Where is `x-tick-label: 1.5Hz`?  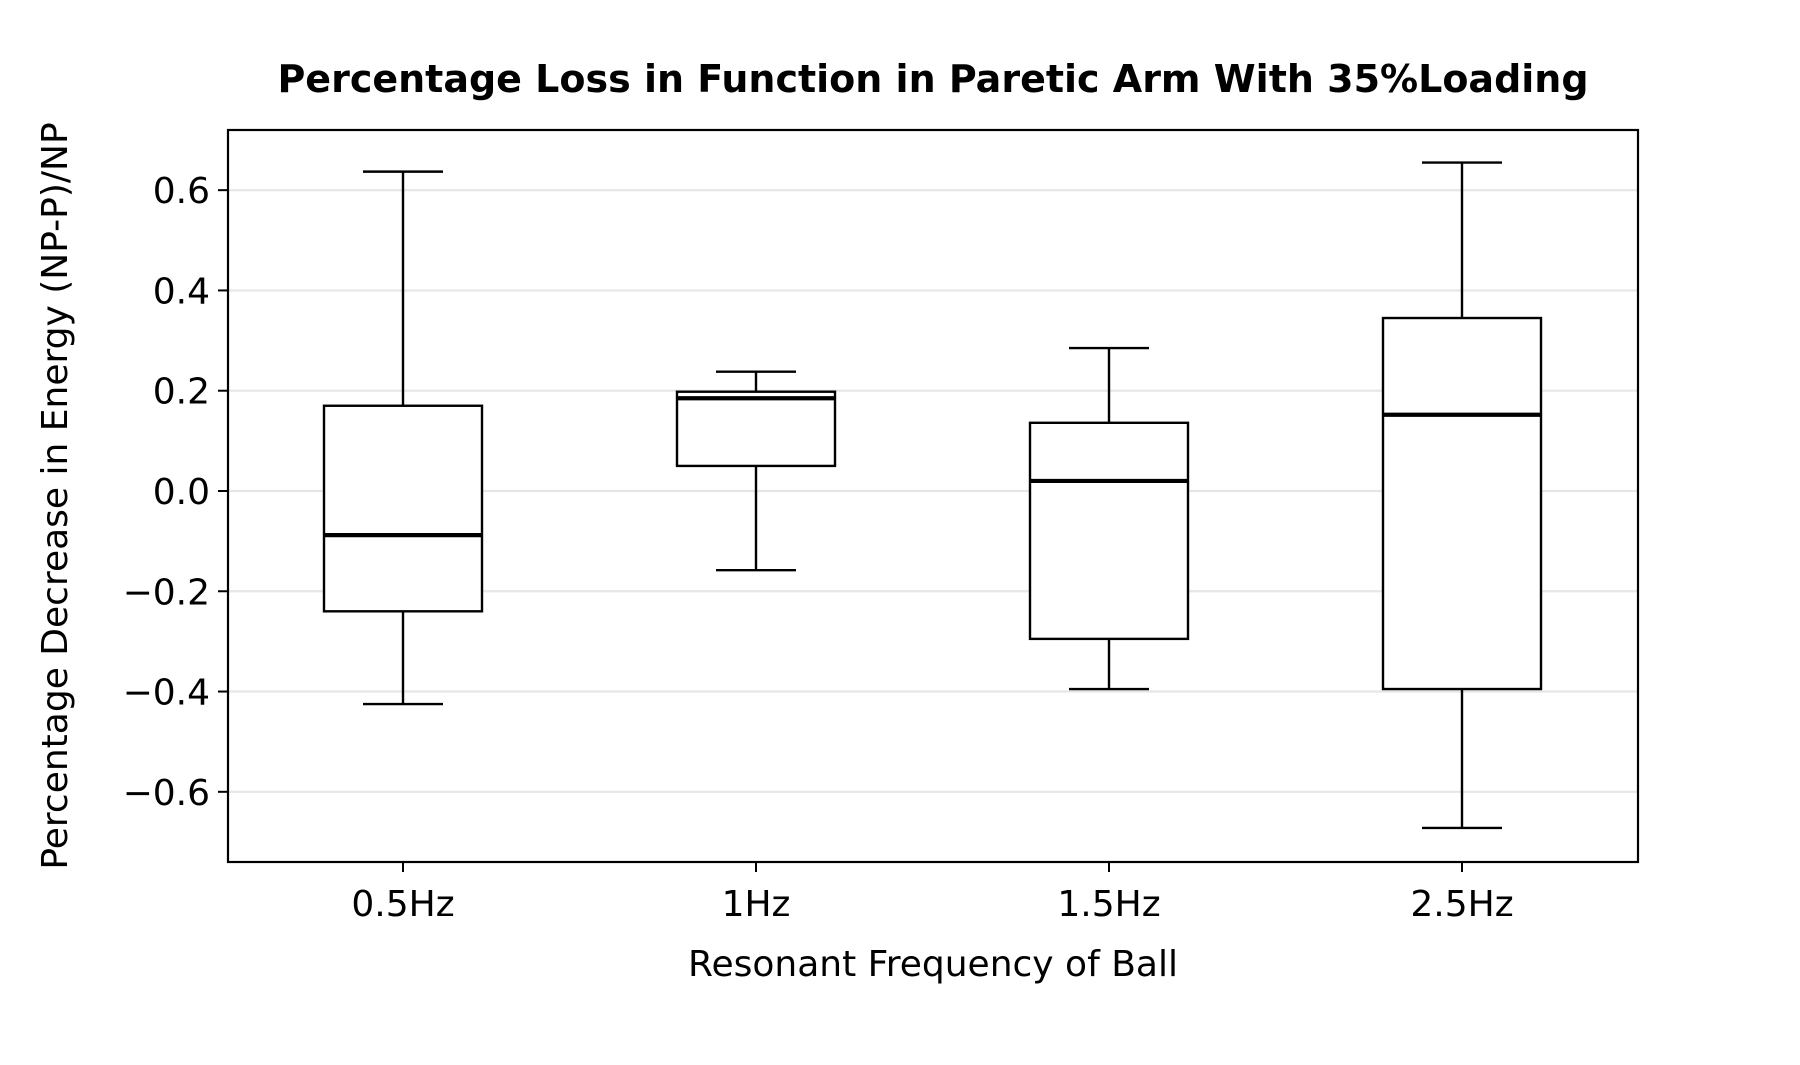 x-tick-label: 1.5Hz is located at coordinates (1108, 904).